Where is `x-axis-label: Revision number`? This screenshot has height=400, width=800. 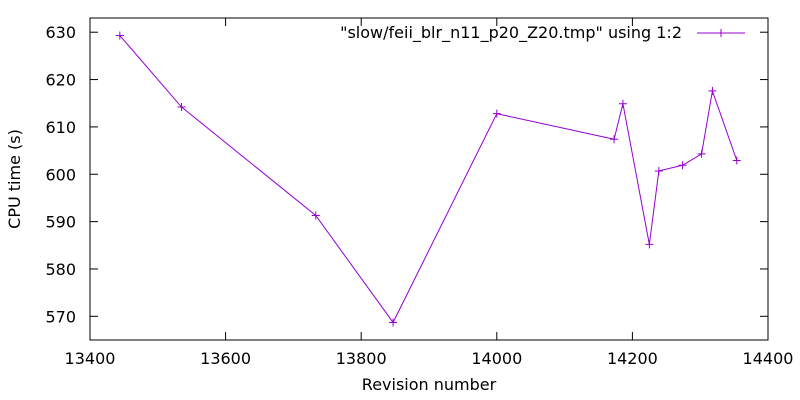
x-axis-label: Revision number is located at coordinates (429, 384).